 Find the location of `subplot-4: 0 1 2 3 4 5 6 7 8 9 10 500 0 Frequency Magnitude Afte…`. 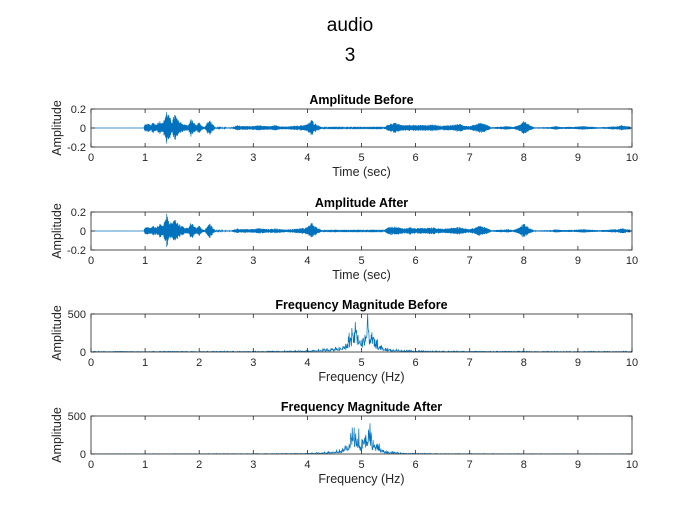

subplot-4: 0 1 2 3 4 5 6 7 8 9 10 500 0 Frequency Magnitude Afte… is located at coordinates (344, 443).